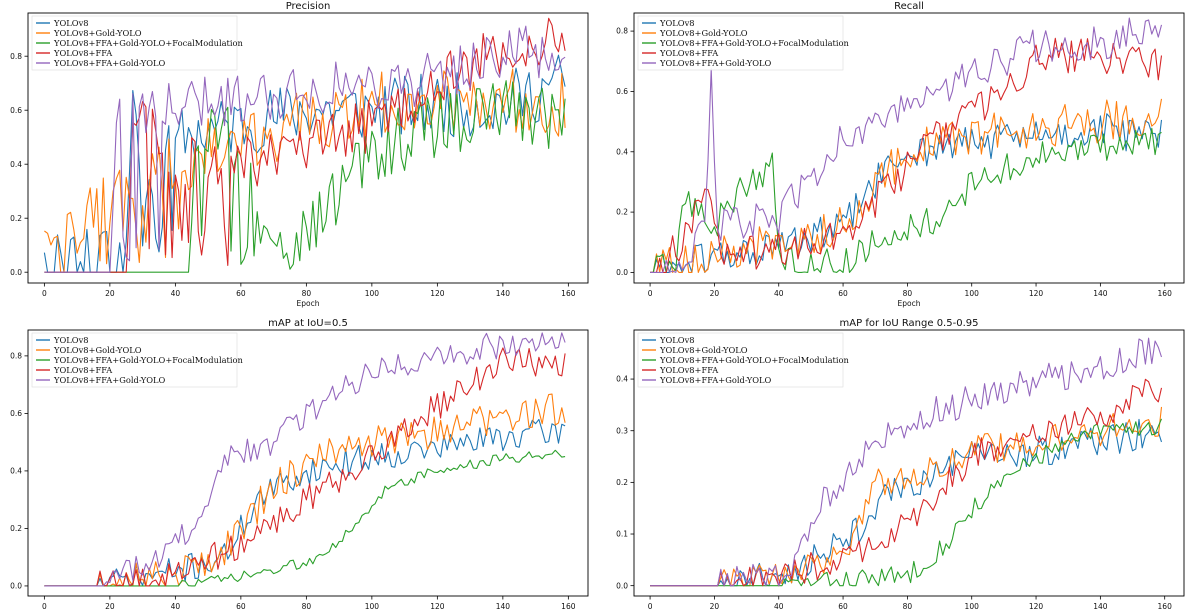 This screenshot has height=616, width=1200. What do you see at coordinates (909, 323) in the screenshot?
I see `chart-title: mAP for IoU Range 0.5-0.95` at bounding box center [909, 323].